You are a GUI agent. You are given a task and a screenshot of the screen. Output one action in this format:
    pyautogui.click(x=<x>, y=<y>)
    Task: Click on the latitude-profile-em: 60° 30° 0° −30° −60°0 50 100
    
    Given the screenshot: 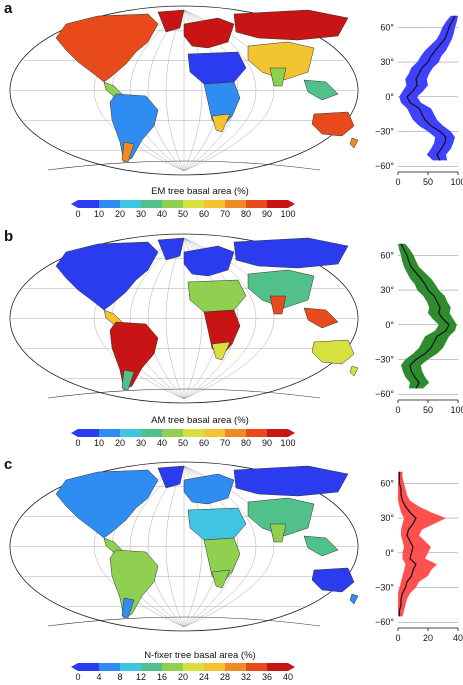 What is the action you would take?
    pyautogui.click(x=419, y=101)
    